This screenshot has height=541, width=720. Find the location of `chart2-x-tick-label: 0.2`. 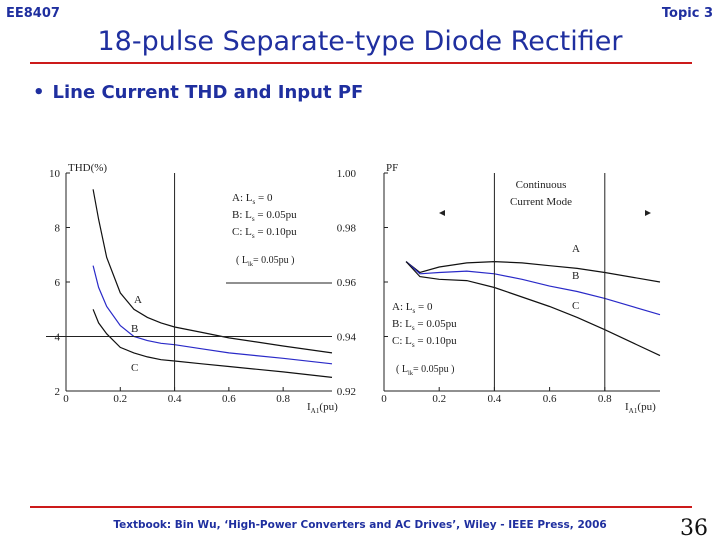

chart2-x-tick-label: 0.2 is located at coordinates (439, 399).